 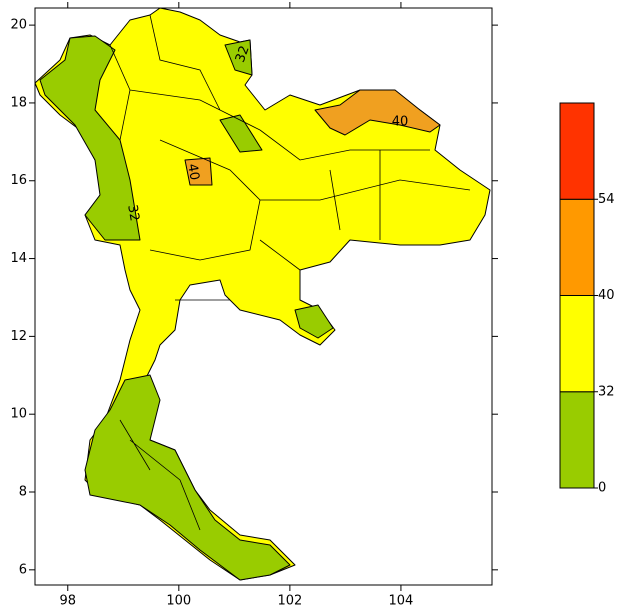 I want to click on land-green-west, so click(x=90, y=138).